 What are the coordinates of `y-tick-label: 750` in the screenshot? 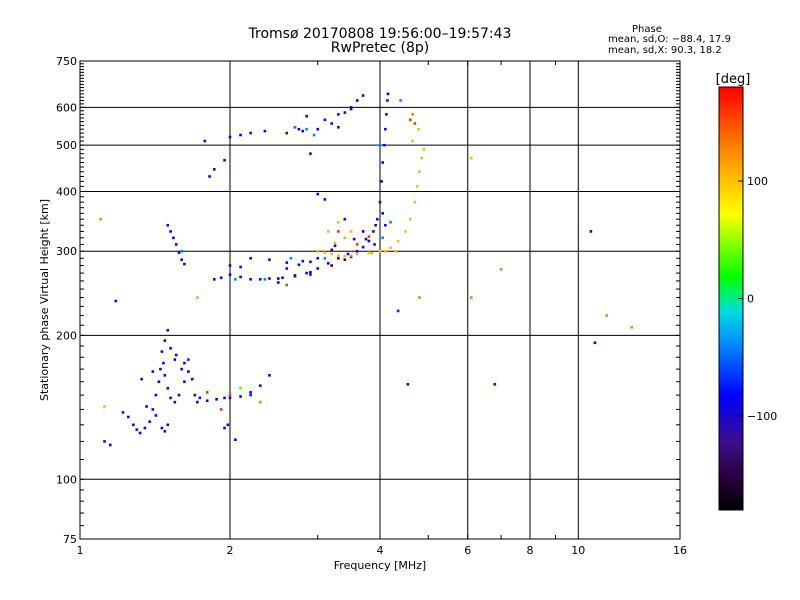 It's located at (66, 61).